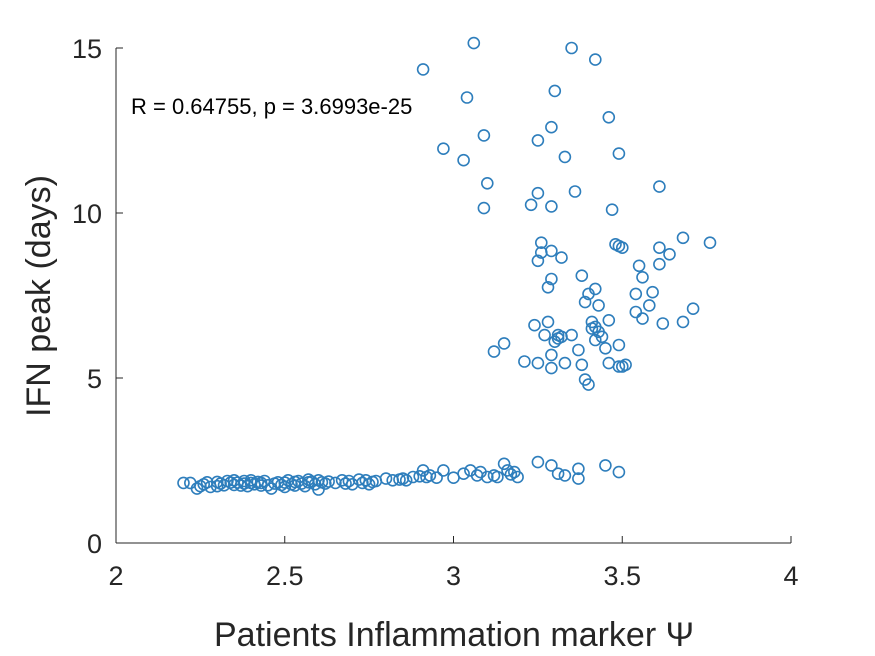  Describe the element at coordinates (453, 576) in the screenshot. I see `x-tick-label: 3` at that location.